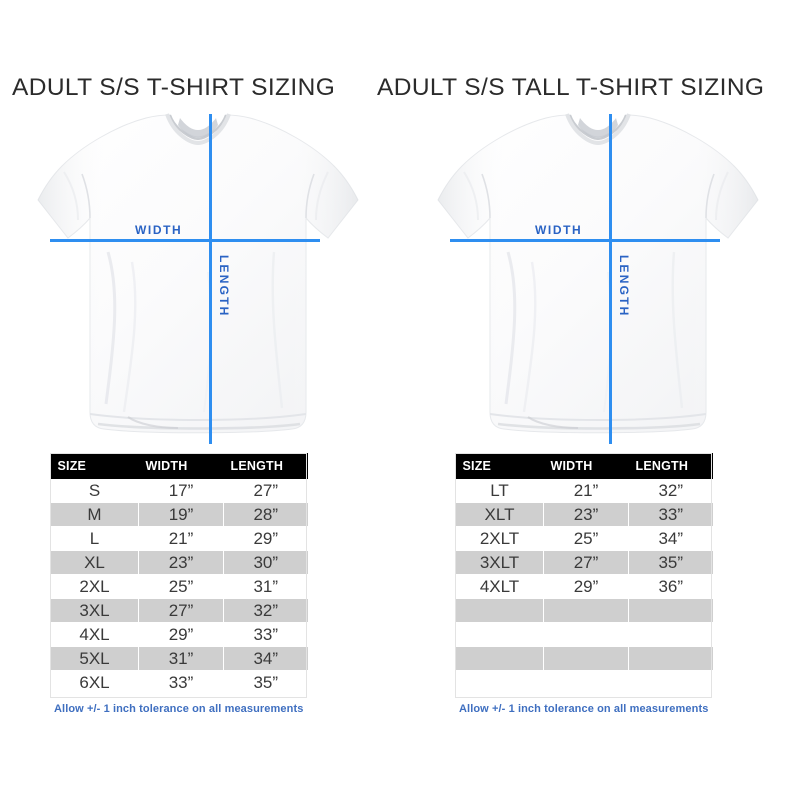  I want to click on table-row: L 21” 29”, so click(179, 538).